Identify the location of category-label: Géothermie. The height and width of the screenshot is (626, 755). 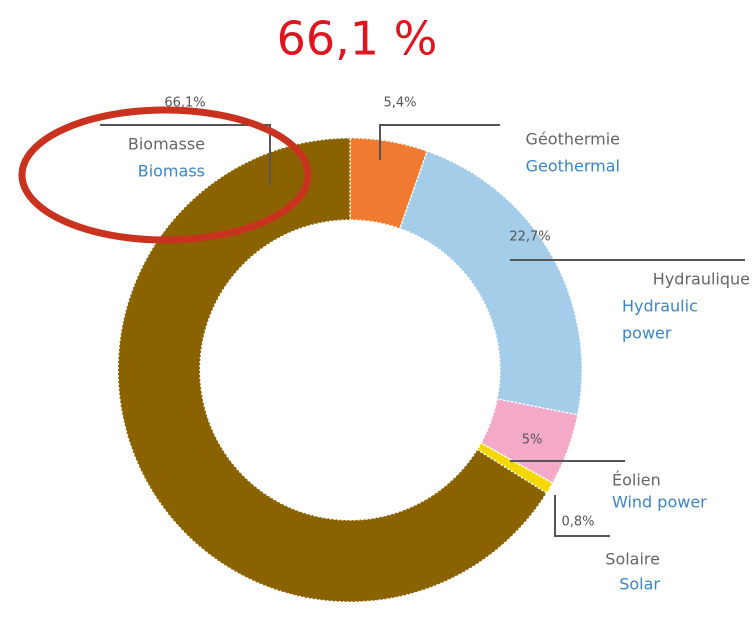
(573, 139).